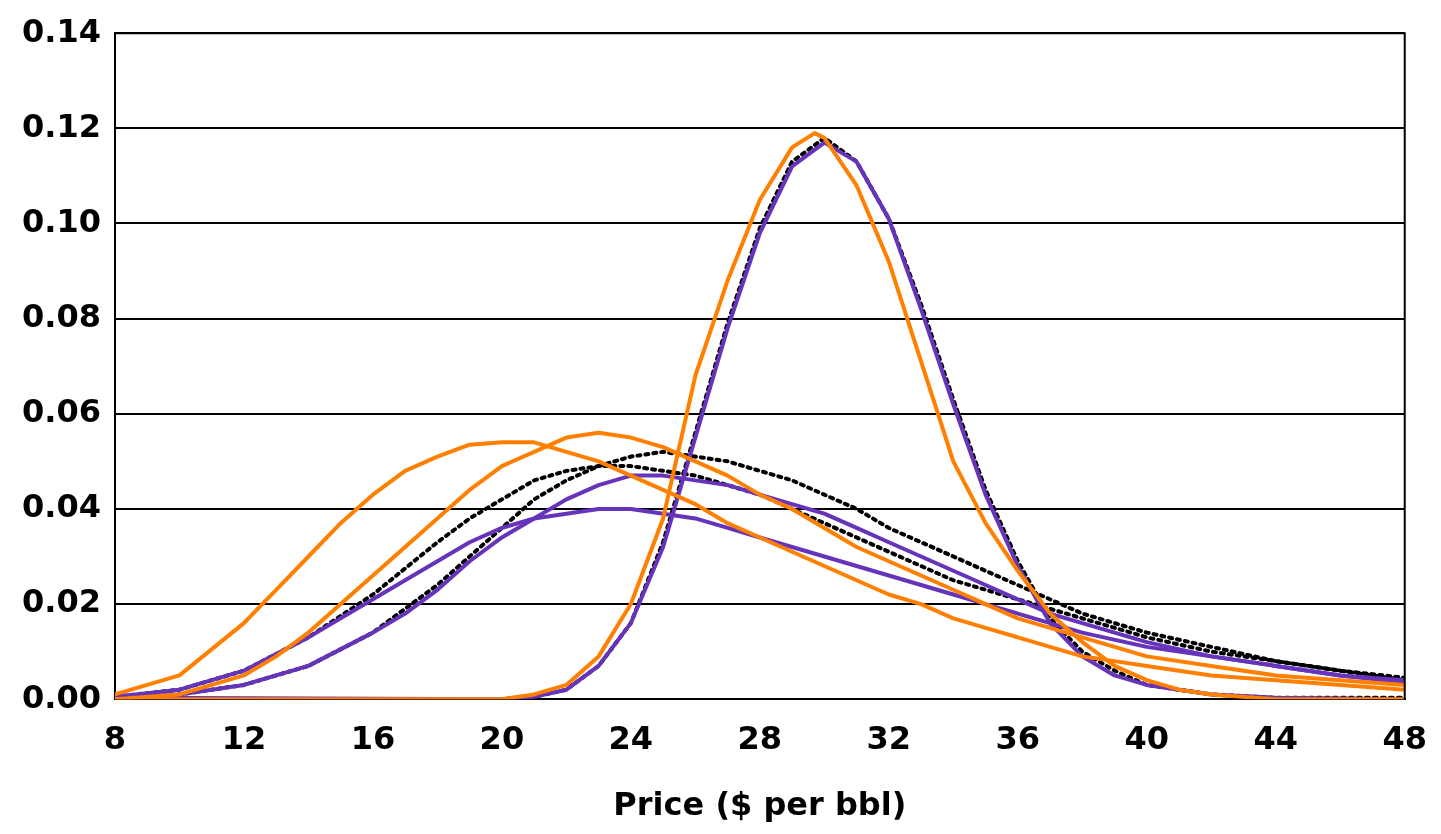  I want to click on x-tick-label: 44, so click(1276, 737).